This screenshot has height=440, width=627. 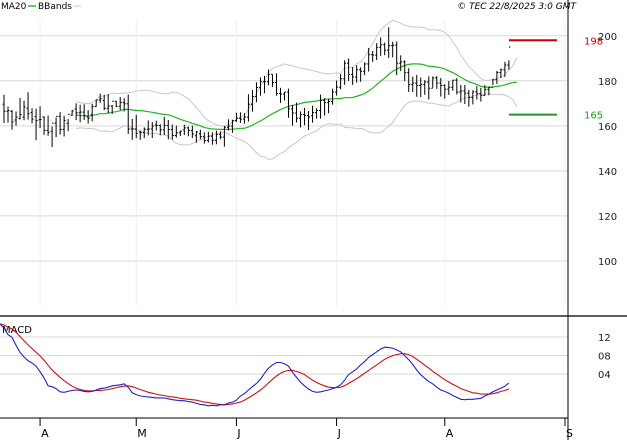 I want to click on copyright-notice: © TEC 22/8/2025 3:0 GMT, so click(x=517, y=7).